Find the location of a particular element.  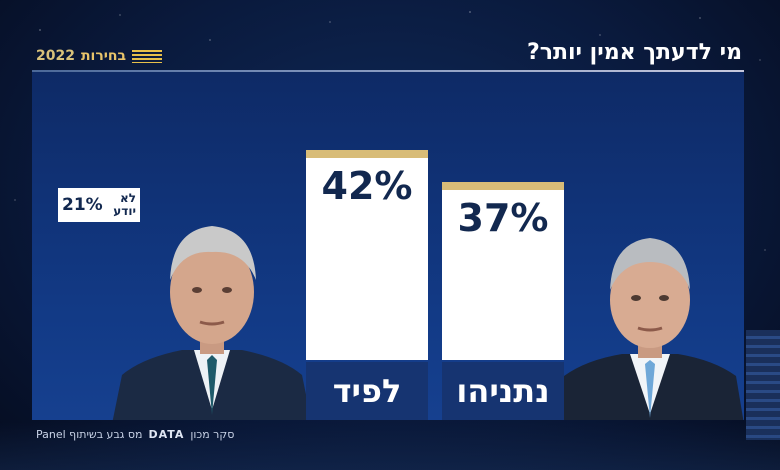

background-building is located at coordinates (763, 385).